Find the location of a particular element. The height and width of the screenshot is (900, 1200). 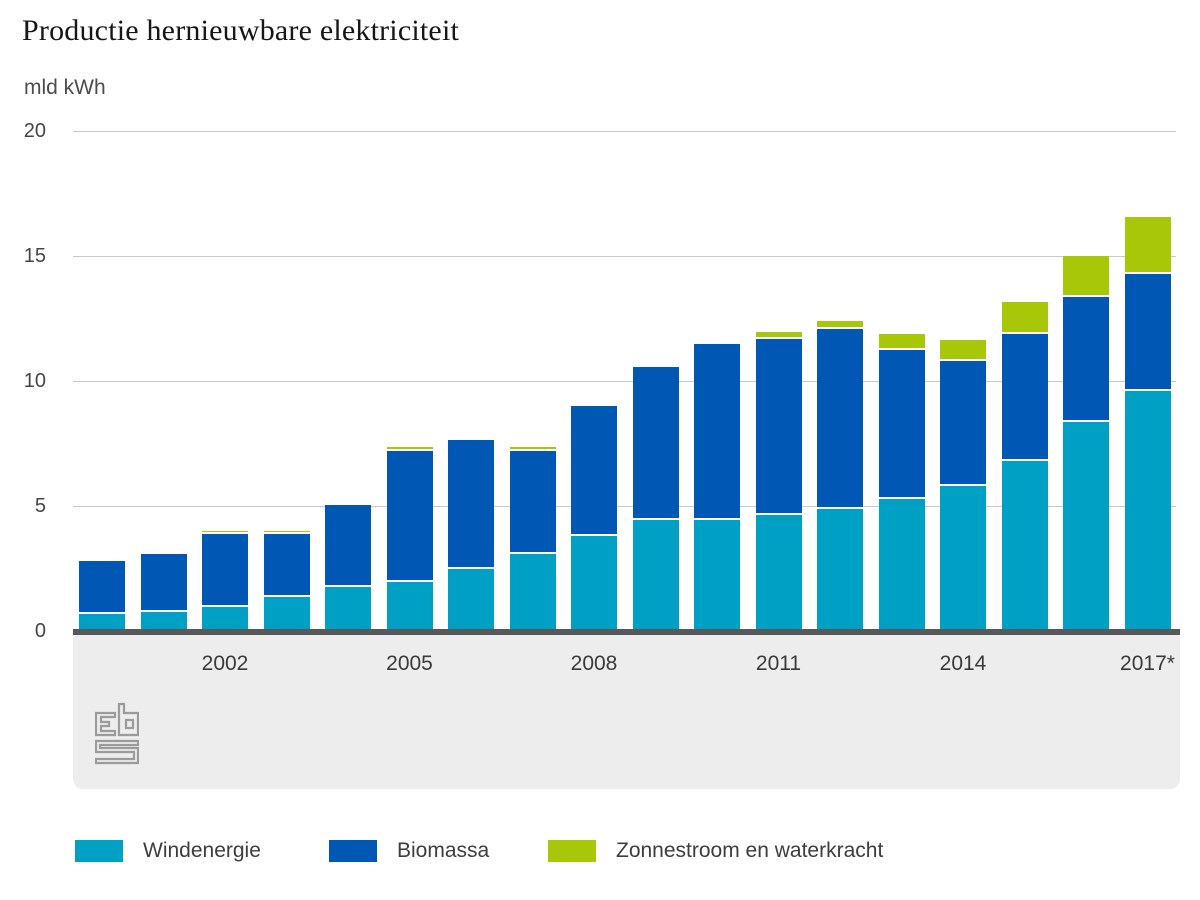

bar-2010 is located at coordinates (717, 487).